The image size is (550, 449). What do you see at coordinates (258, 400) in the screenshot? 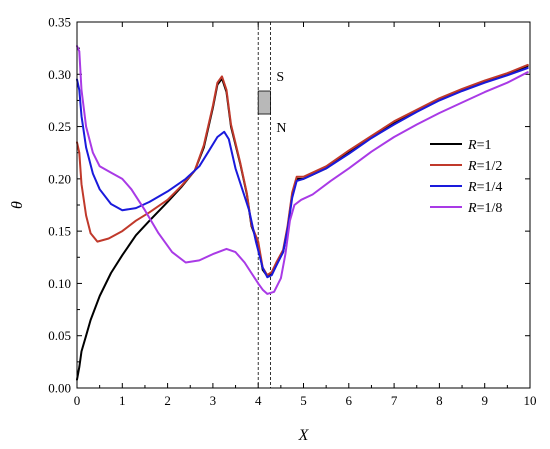
I see `x-tick-label: 4` at bounding box center [258, 400].